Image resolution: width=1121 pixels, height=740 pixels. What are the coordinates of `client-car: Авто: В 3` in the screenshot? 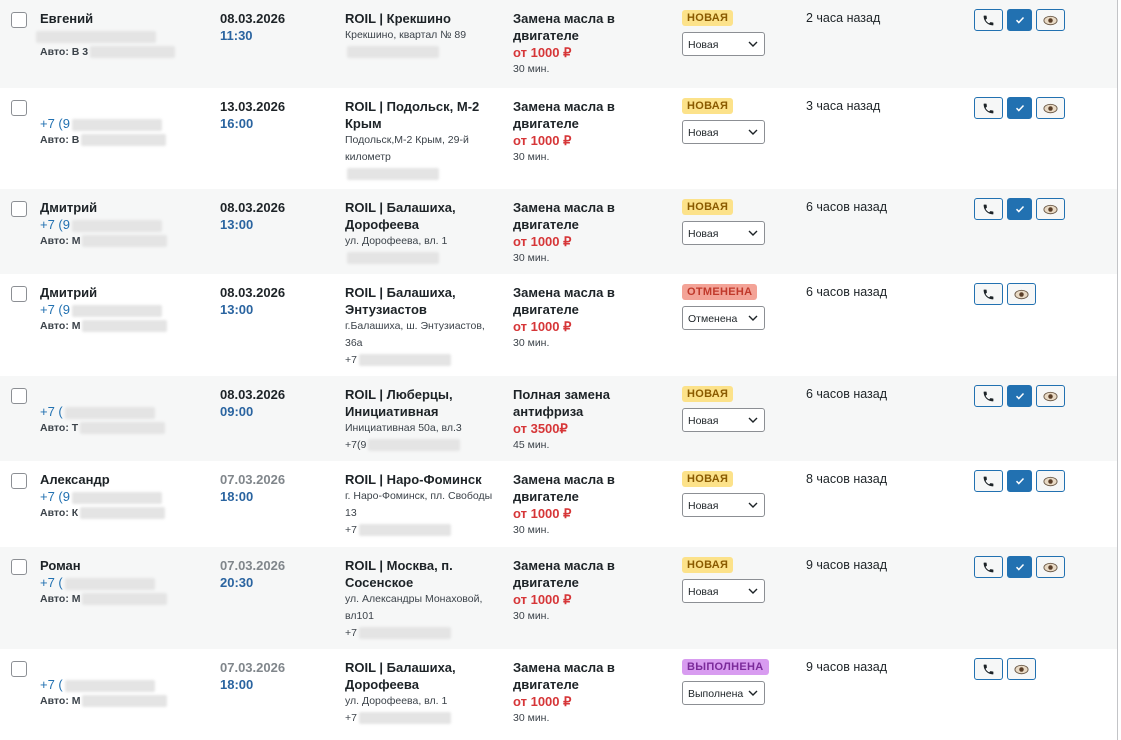 It's located at (108, 52).